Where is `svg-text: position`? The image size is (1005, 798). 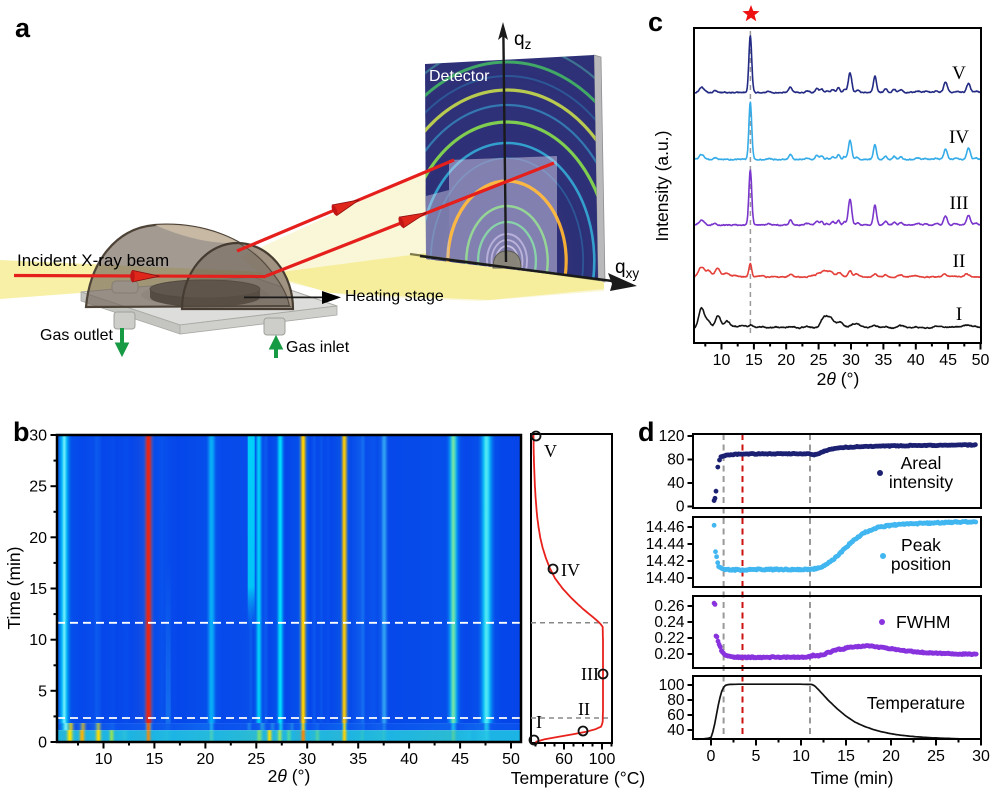 svg-text: position is located at coordinates (921, 564).